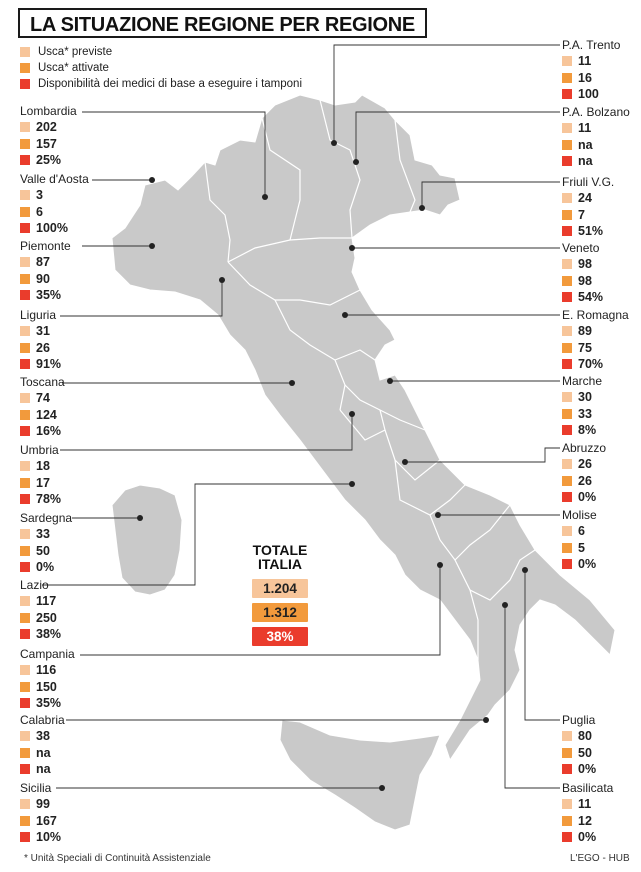 This screenshot has width=641, height=872. Describe the element at coordinates (360, 775) in the screenshot. I see `map-shape-sicilia` at that location.